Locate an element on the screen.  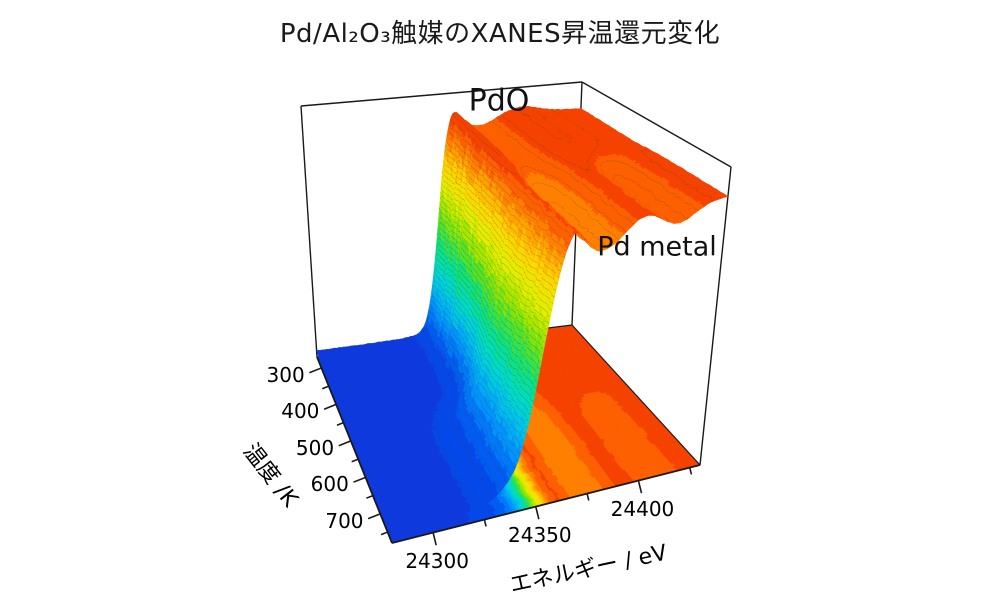
temp-tick-label-700: 700 is located at coordinates (344, 520).